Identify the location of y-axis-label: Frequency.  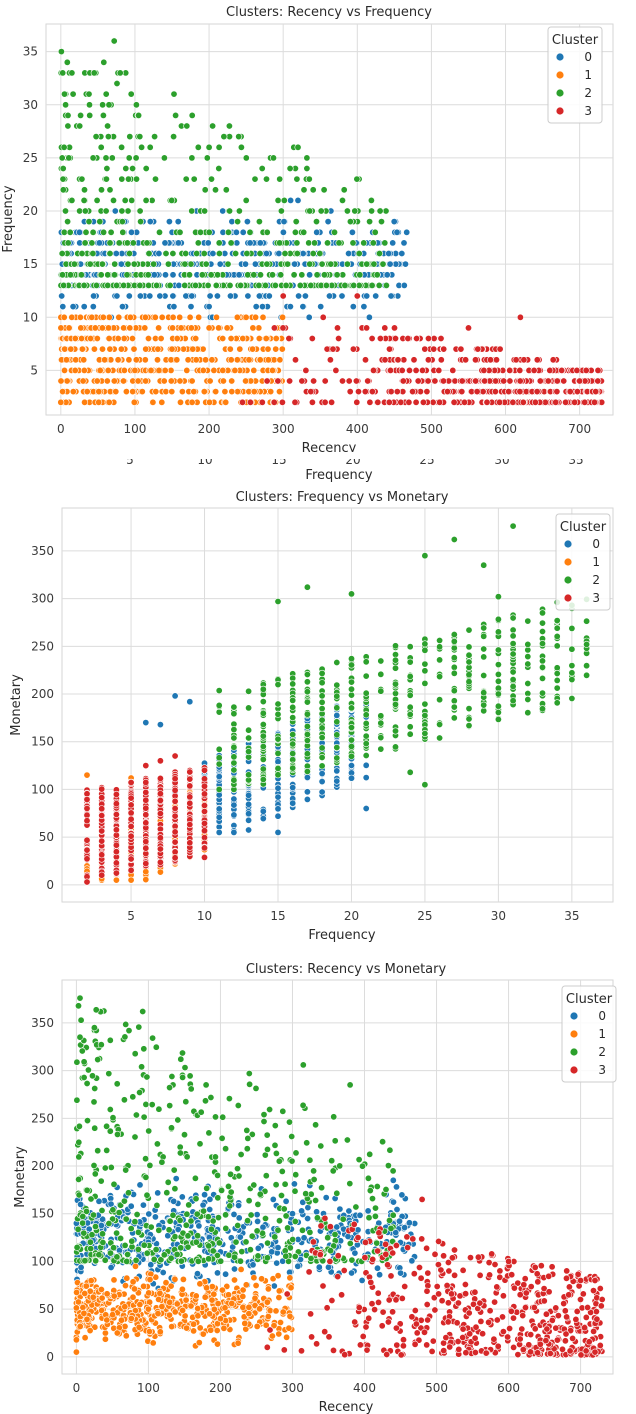
(8, 218).